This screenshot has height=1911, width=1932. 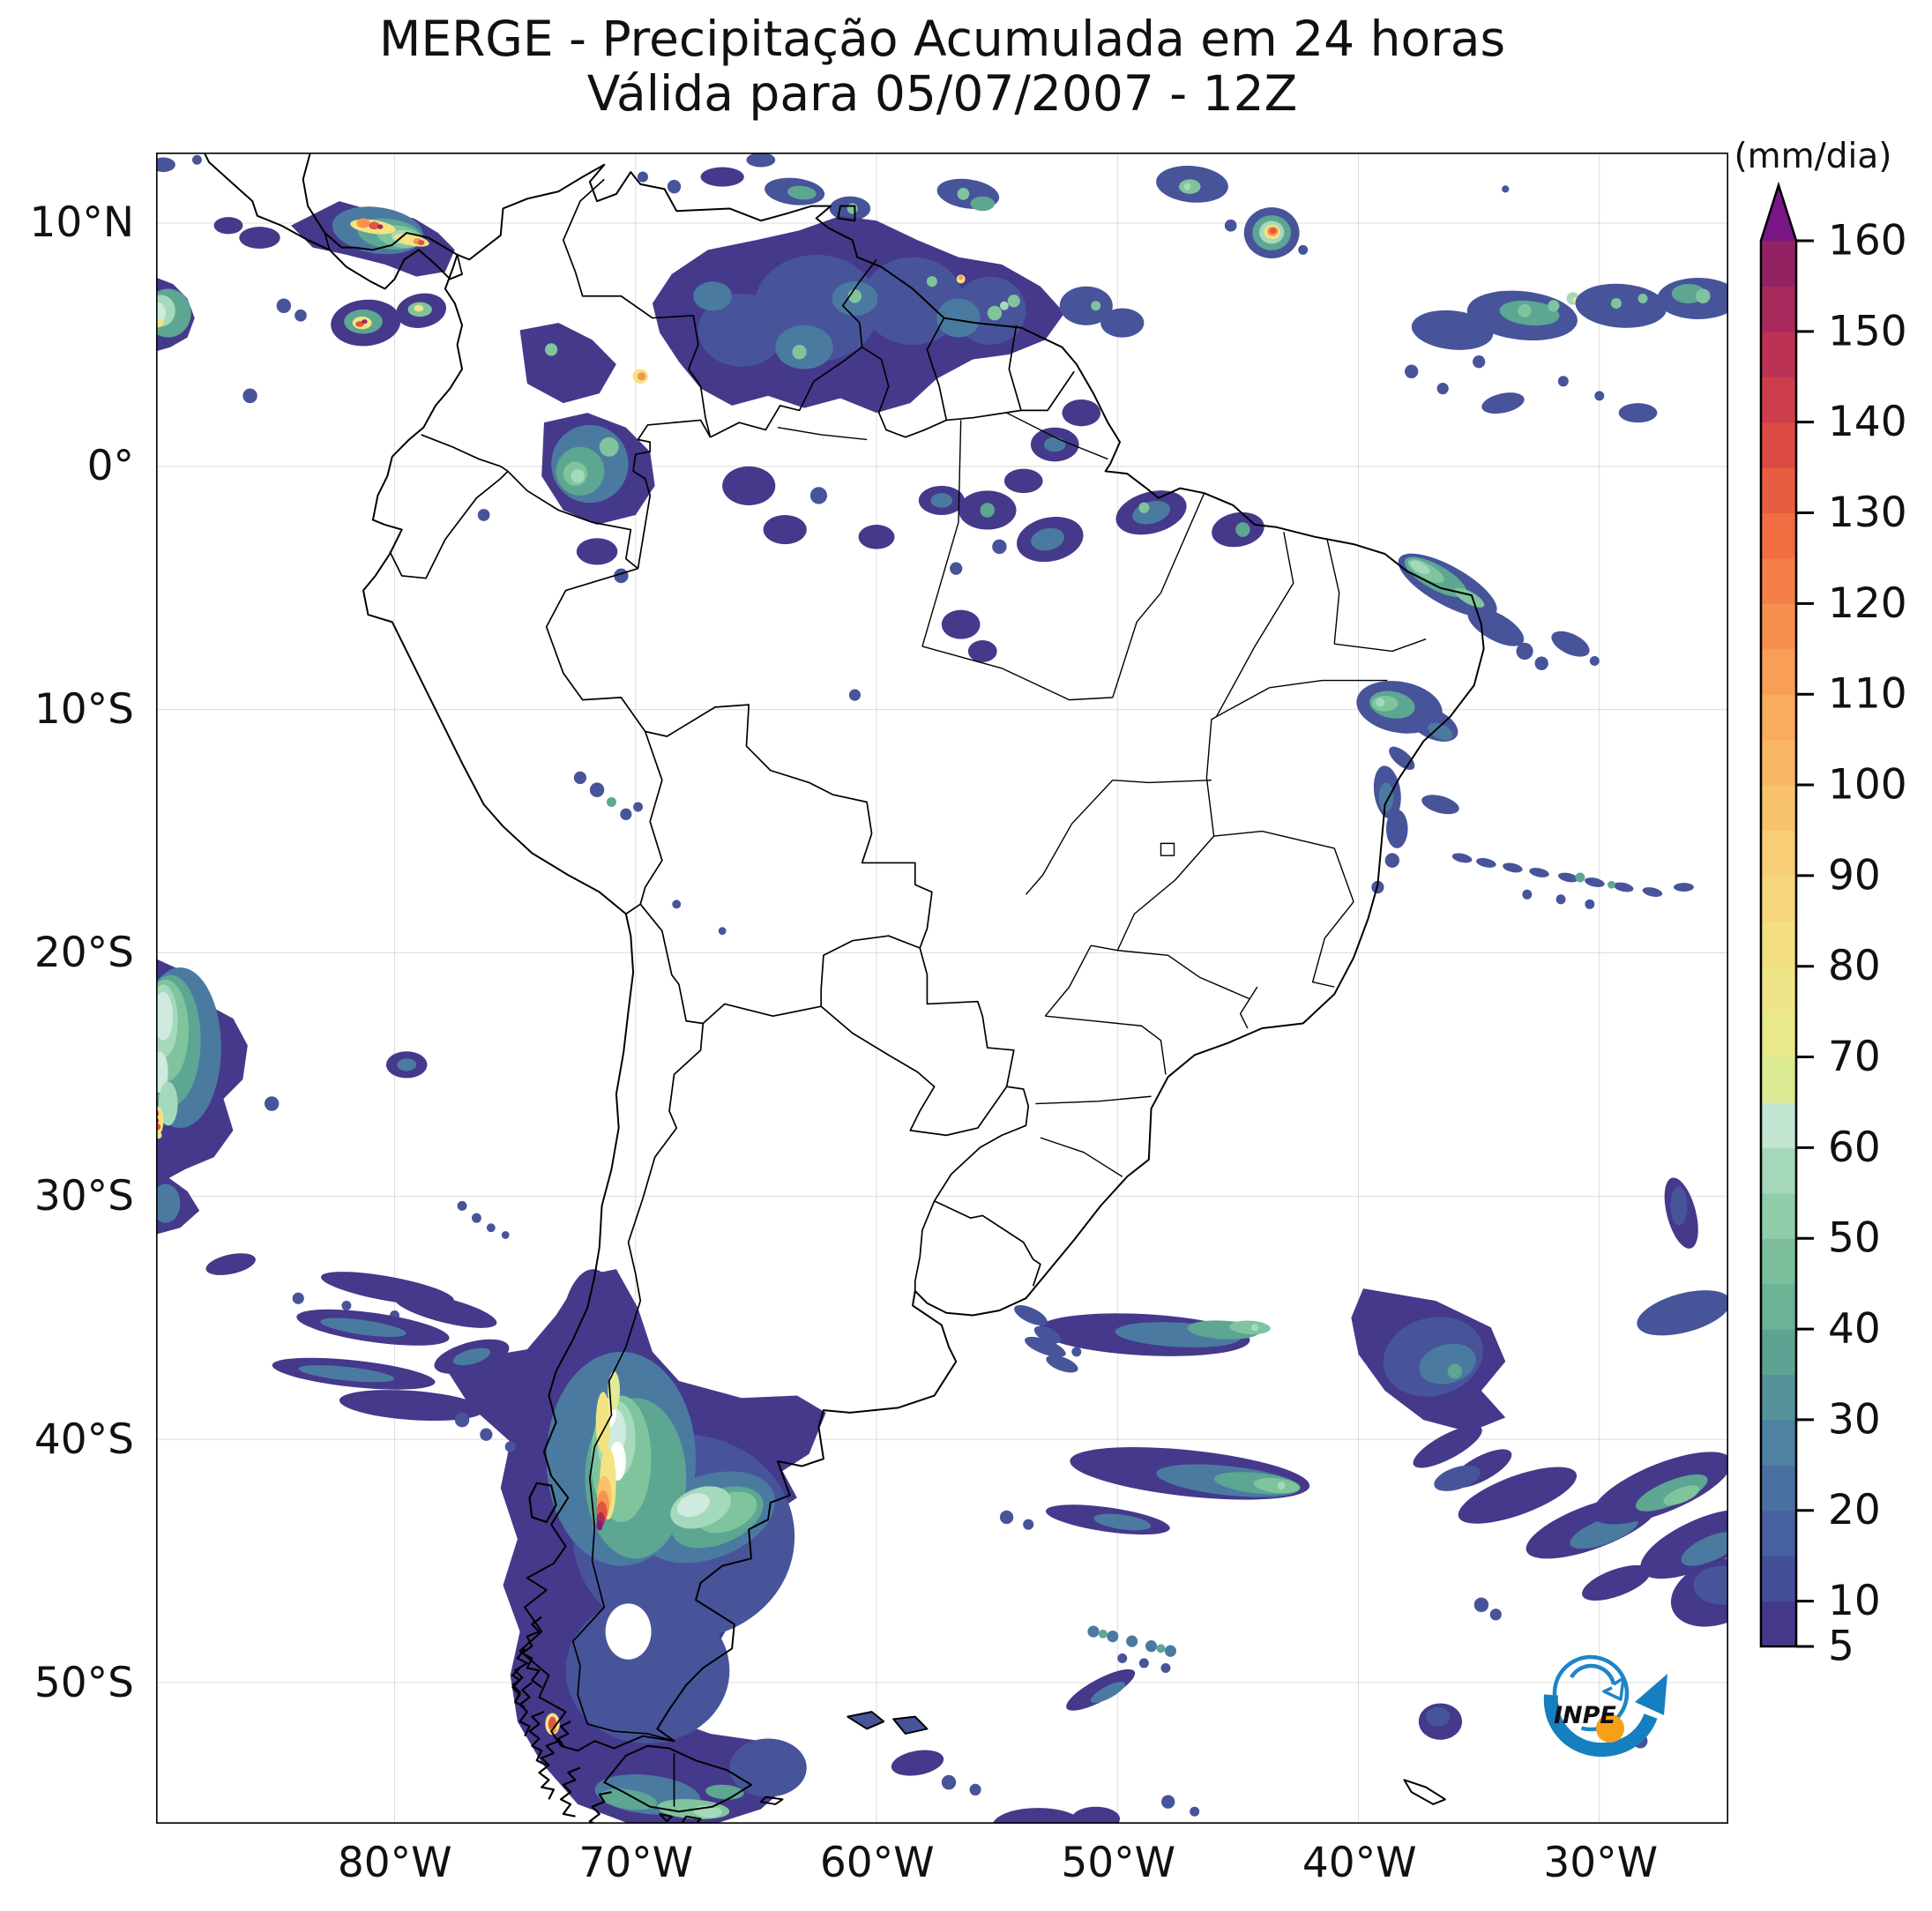 What do you see at coordinates (81, 223) in the screenshot?
I see `lat-tick-label: 10°N` at bounding box center [81, 223].